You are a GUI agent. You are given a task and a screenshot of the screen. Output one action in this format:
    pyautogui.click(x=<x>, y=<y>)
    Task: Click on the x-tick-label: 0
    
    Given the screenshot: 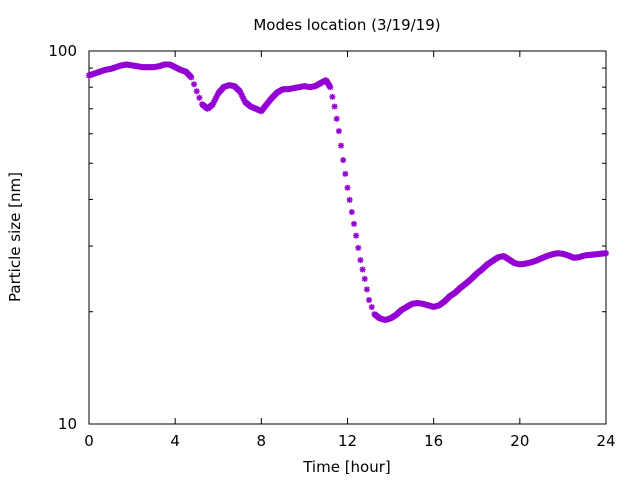 What is the action you would take?
    pyautogui.click(x=89, y=441)
    